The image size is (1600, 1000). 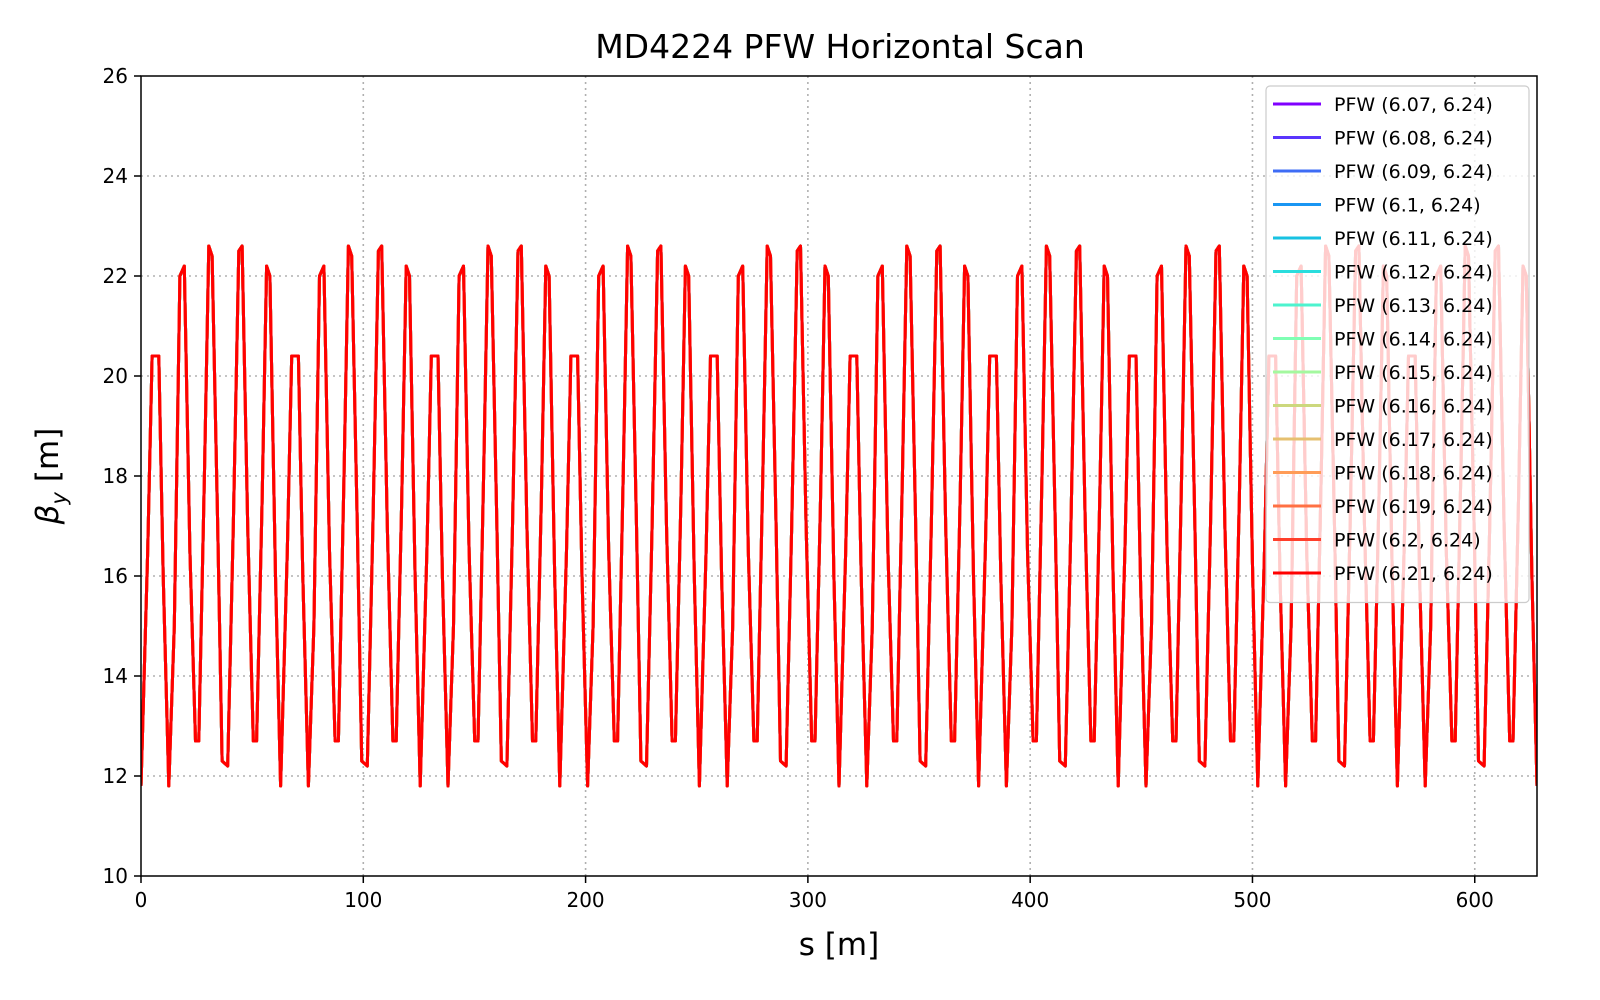 I want to click on legend-label: PFW (6.13, 6.24), so click(x=1413, y=306).